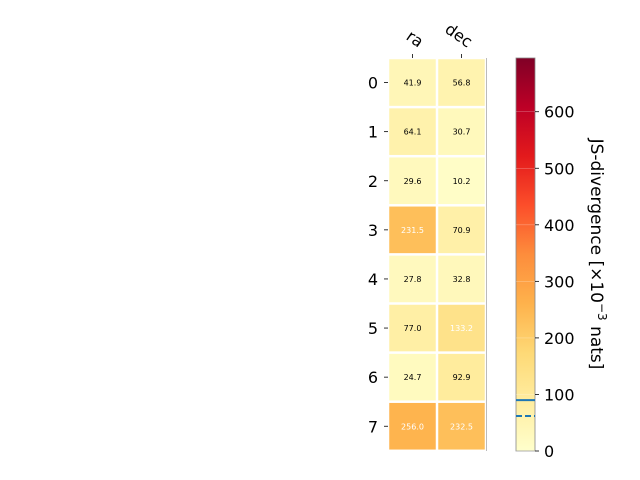 The width and height of the screenshot is (640, 480). Describe the element at coordinates (559, 281) in the screenshot. I see `colorbar-tick-label-300: 300` at that location.